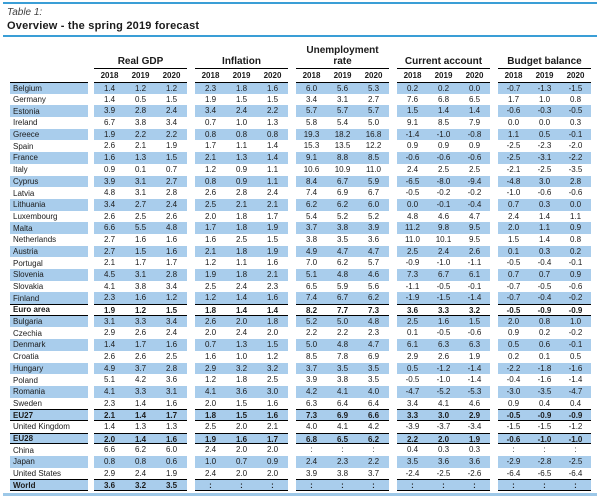 The width and height of the screenshot is (600, 496). I want to click on row-value-group: 0.8 0.8 0.6, so click(140, 462).